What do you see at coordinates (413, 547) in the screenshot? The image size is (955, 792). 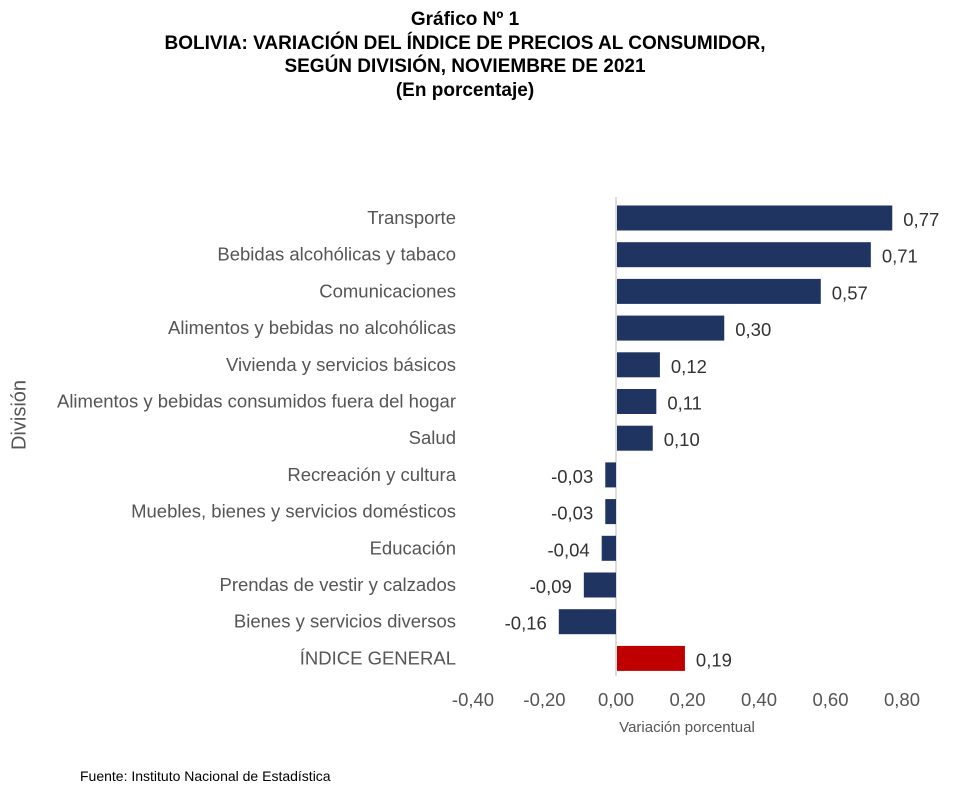 I see `category-label: Educación` at bounding box center [413, 547].